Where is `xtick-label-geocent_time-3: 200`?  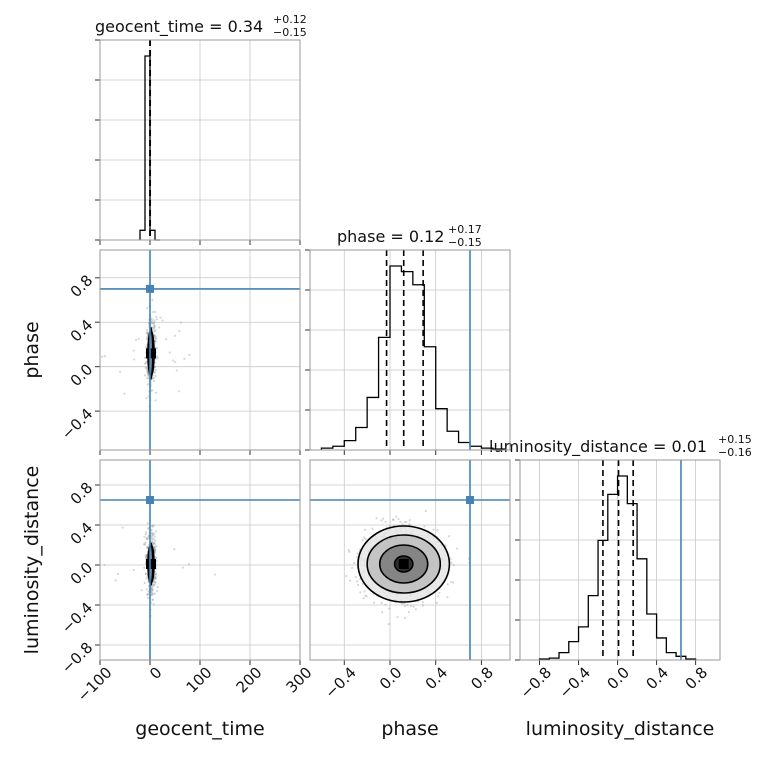 xtick-label-geocent_time-3: 200 is located at coordinates (249, 680).